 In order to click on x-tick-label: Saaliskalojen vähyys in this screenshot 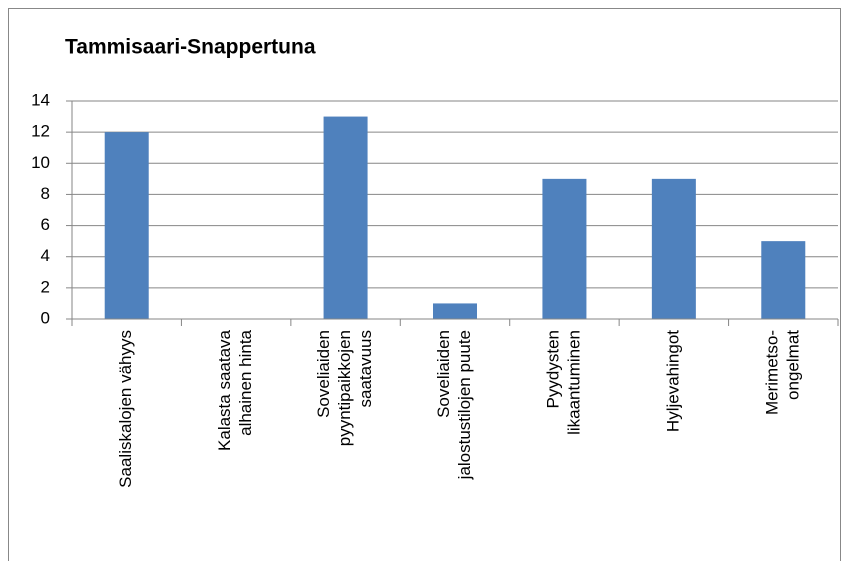, I will do `click(125, 409)`.